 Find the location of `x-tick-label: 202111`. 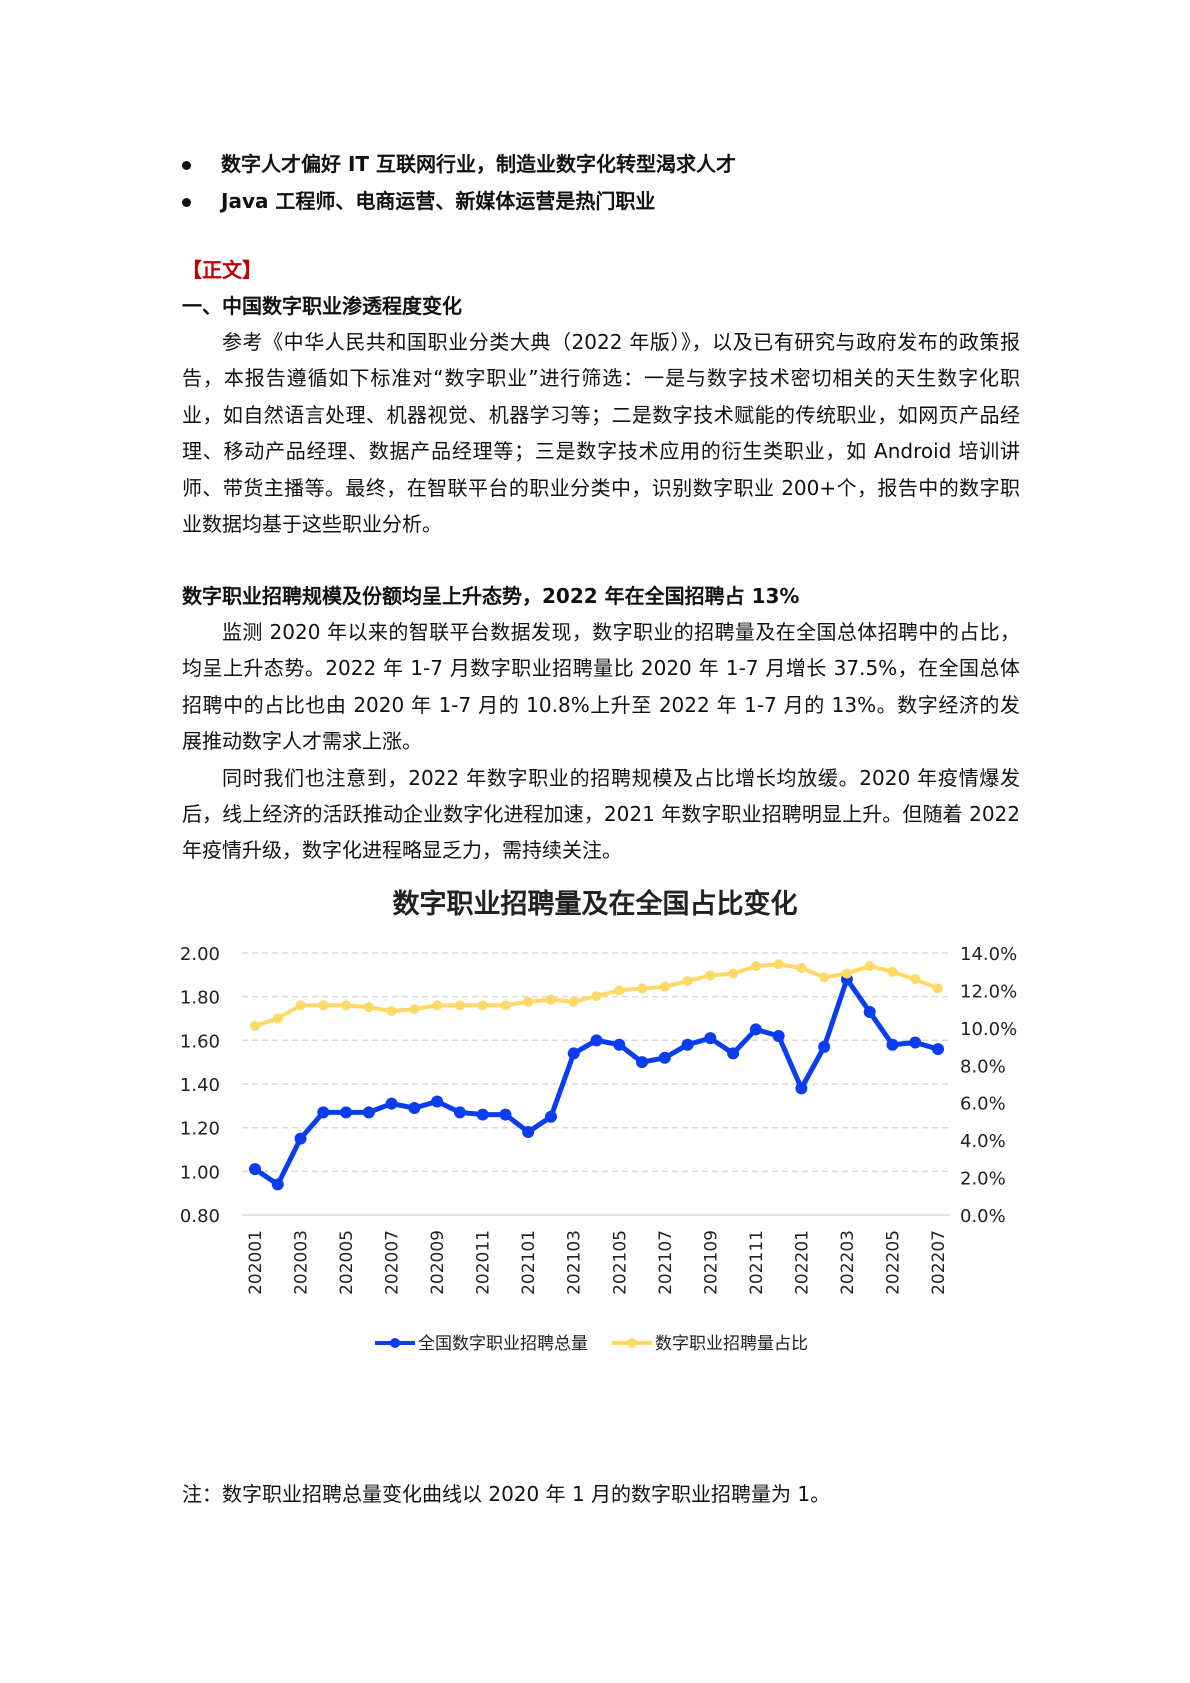

x-tick-label: 202111 is located at coordinates (757, 1262).